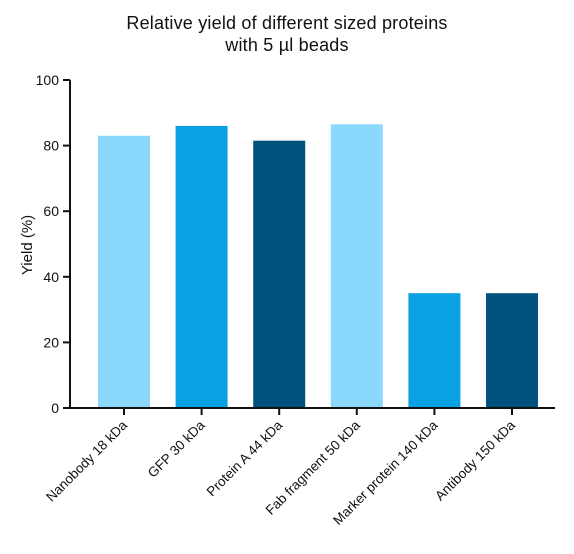 The height and width of the screenshot is (554, 574). What do you see at coordinates (27, 245) in the screenshot?
I see `y-axis-label: Yield (%)` at bounding box center [27, 245].